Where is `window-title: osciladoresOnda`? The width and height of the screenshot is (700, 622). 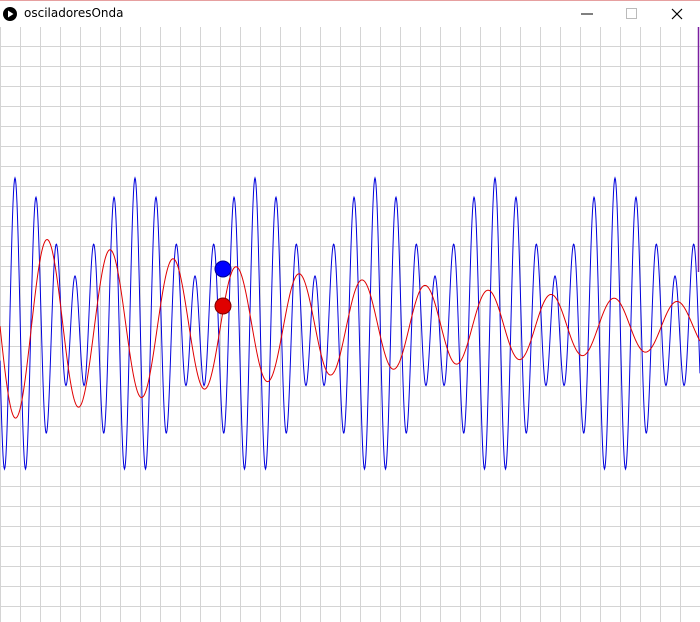 window-title: osciladoresOnda is located at coordinates (74, 13).